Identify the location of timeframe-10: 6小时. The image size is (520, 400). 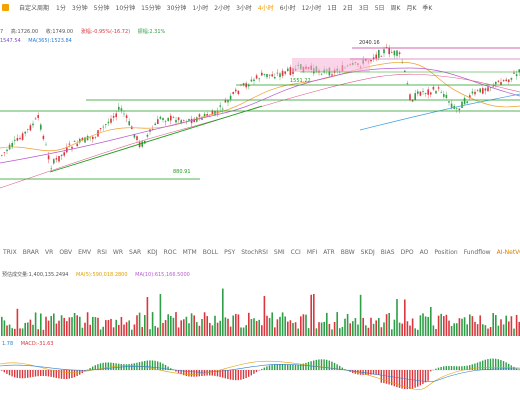
(287, 8).